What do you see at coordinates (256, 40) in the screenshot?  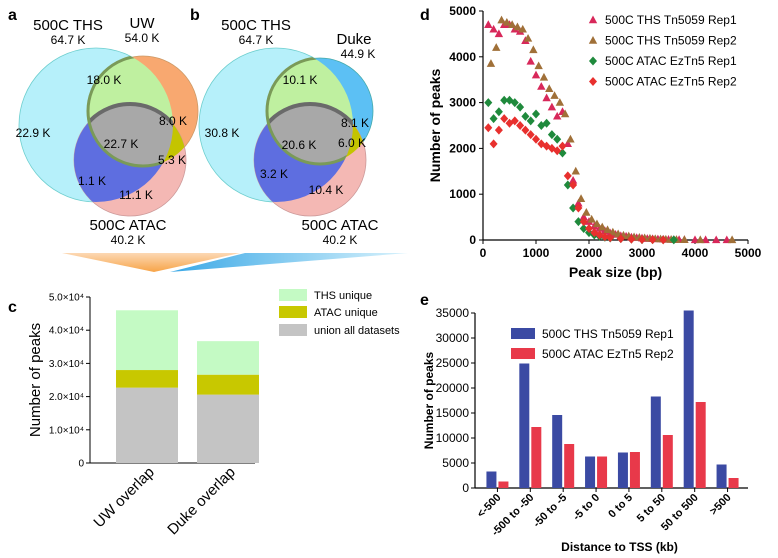 I see `venn-b-ths-size: 64.7 K` at bounding box center [256, 40].